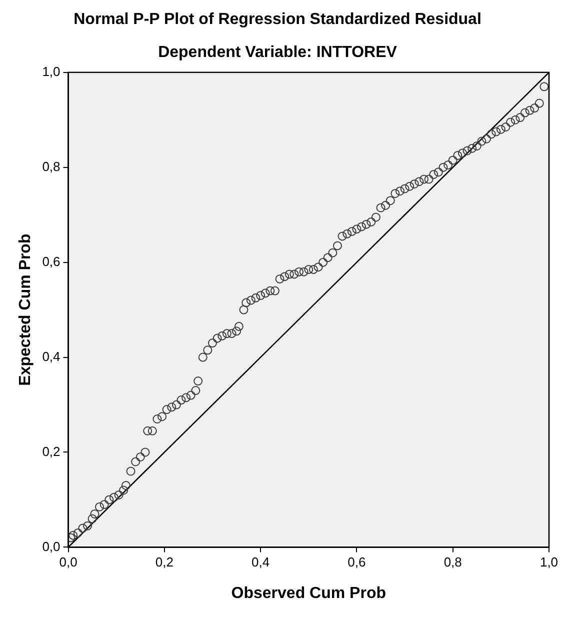 The image size is (563, 619). I want to click on x-tick-label: 0,8, so click(453, 562).